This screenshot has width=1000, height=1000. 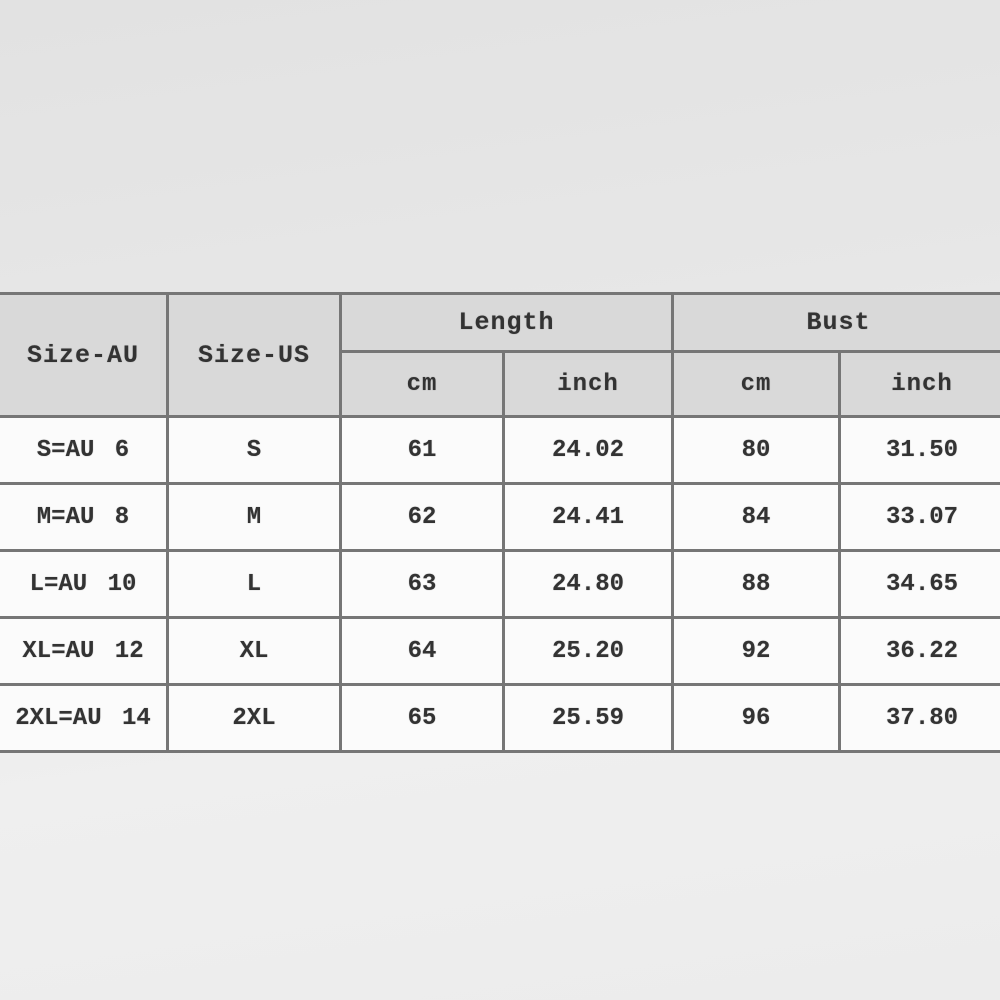 I want to click on cell-bust-inch: 37.80, so click(x=919, y=718).